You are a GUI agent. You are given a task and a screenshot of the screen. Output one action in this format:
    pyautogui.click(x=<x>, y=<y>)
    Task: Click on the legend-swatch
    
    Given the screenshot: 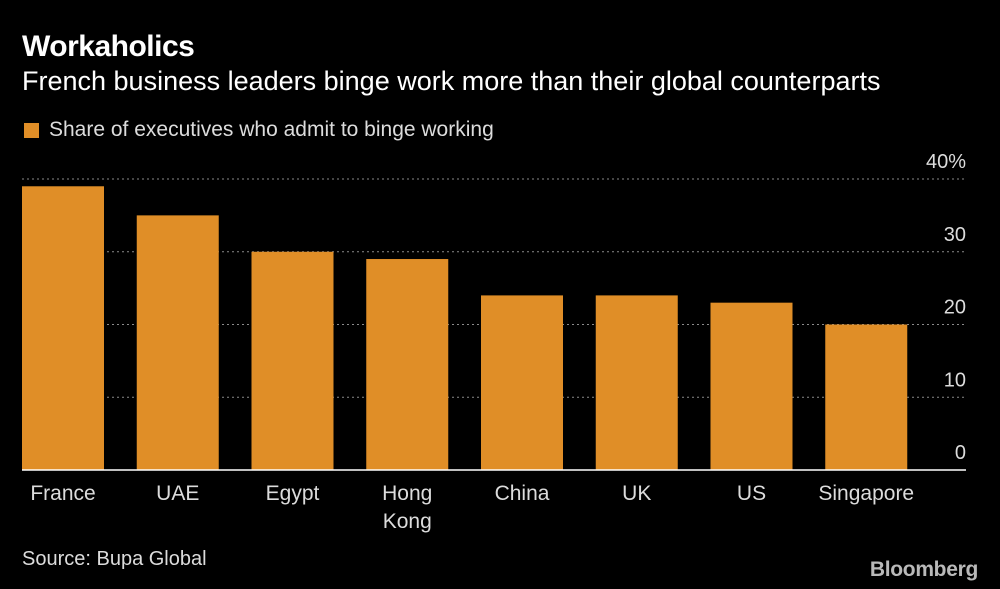 What is the action you would take?
    pyautogui.click(x=31, y=130)
    